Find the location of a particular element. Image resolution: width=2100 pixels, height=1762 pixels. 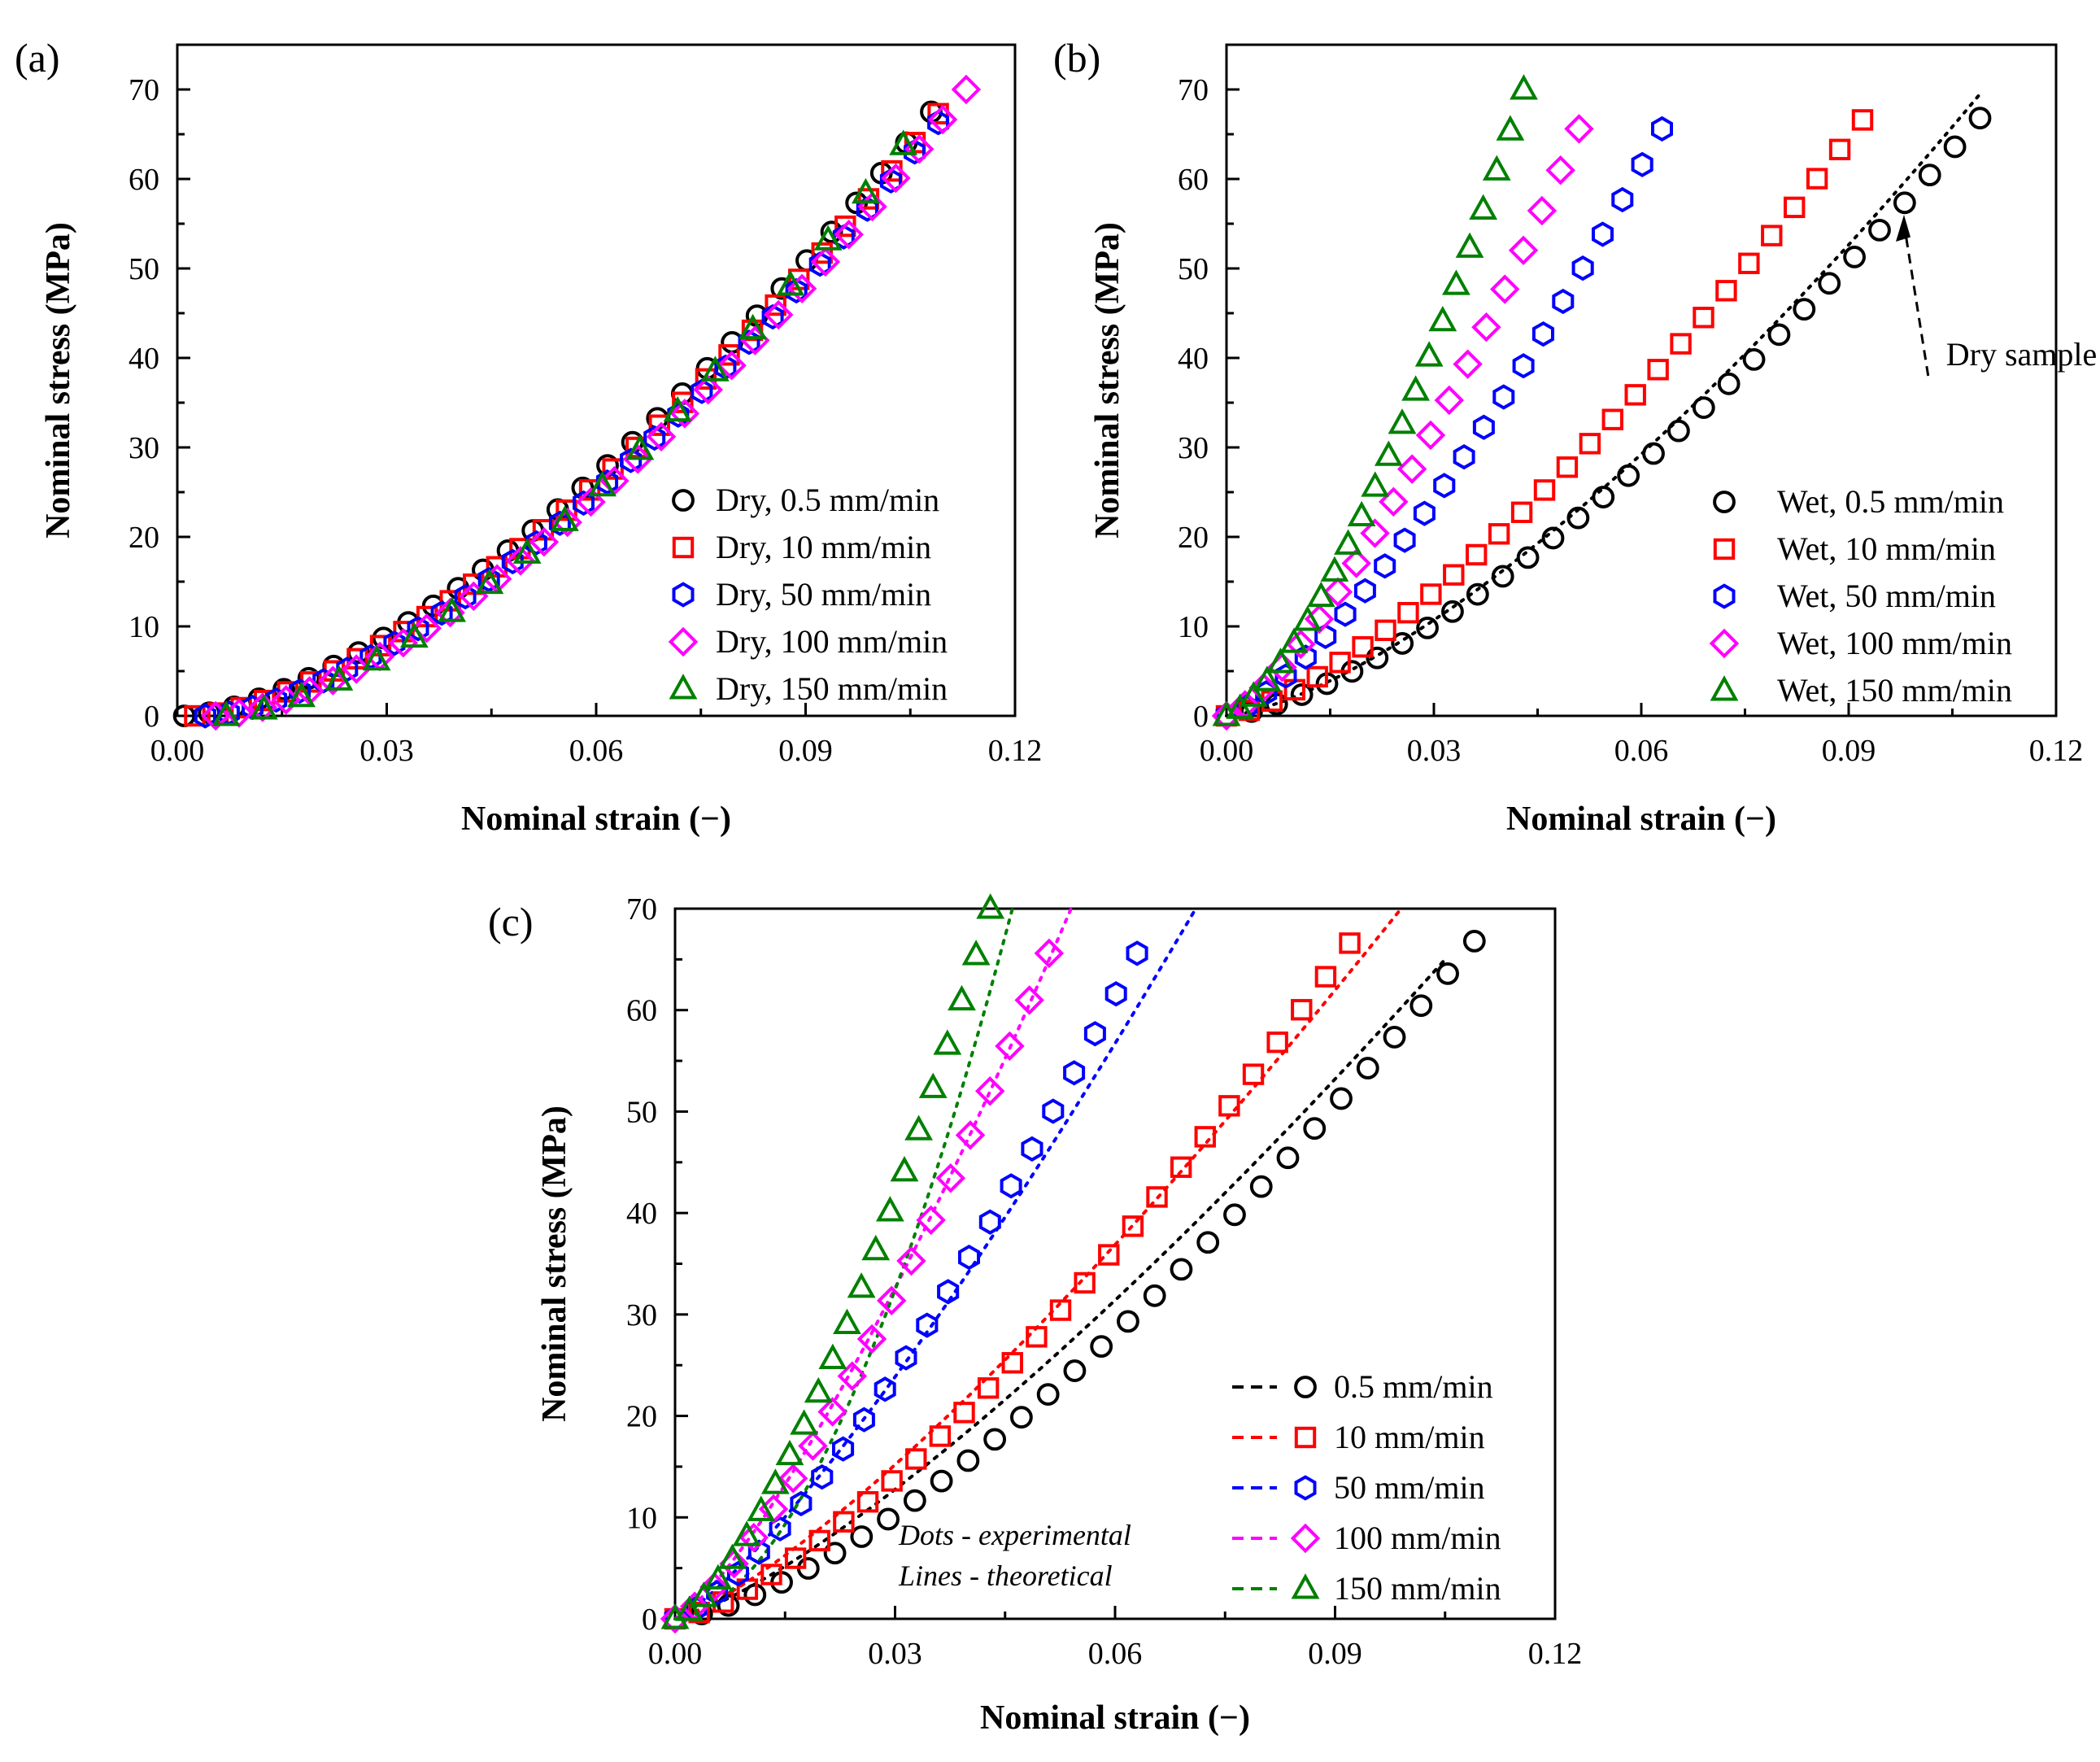

y-tick-label: 10 is located at coordinates (144, 627).